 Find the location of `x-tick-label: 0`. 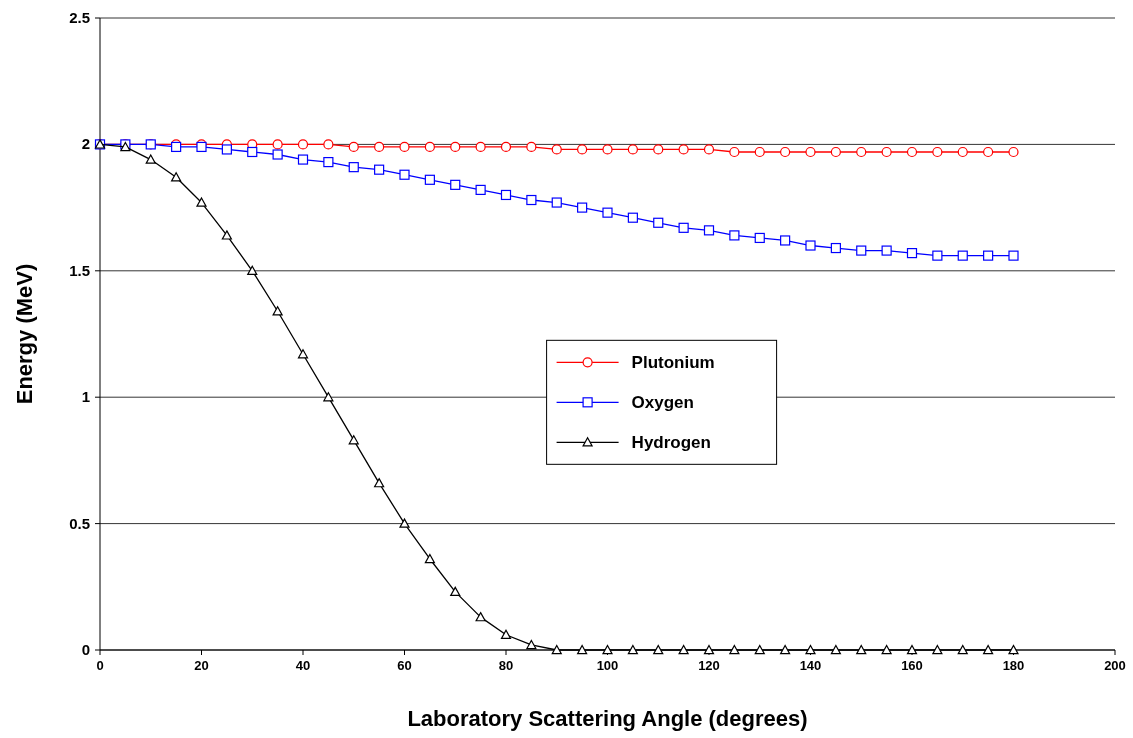

x-tick-label: 0 is located at coordinates (100, 665).